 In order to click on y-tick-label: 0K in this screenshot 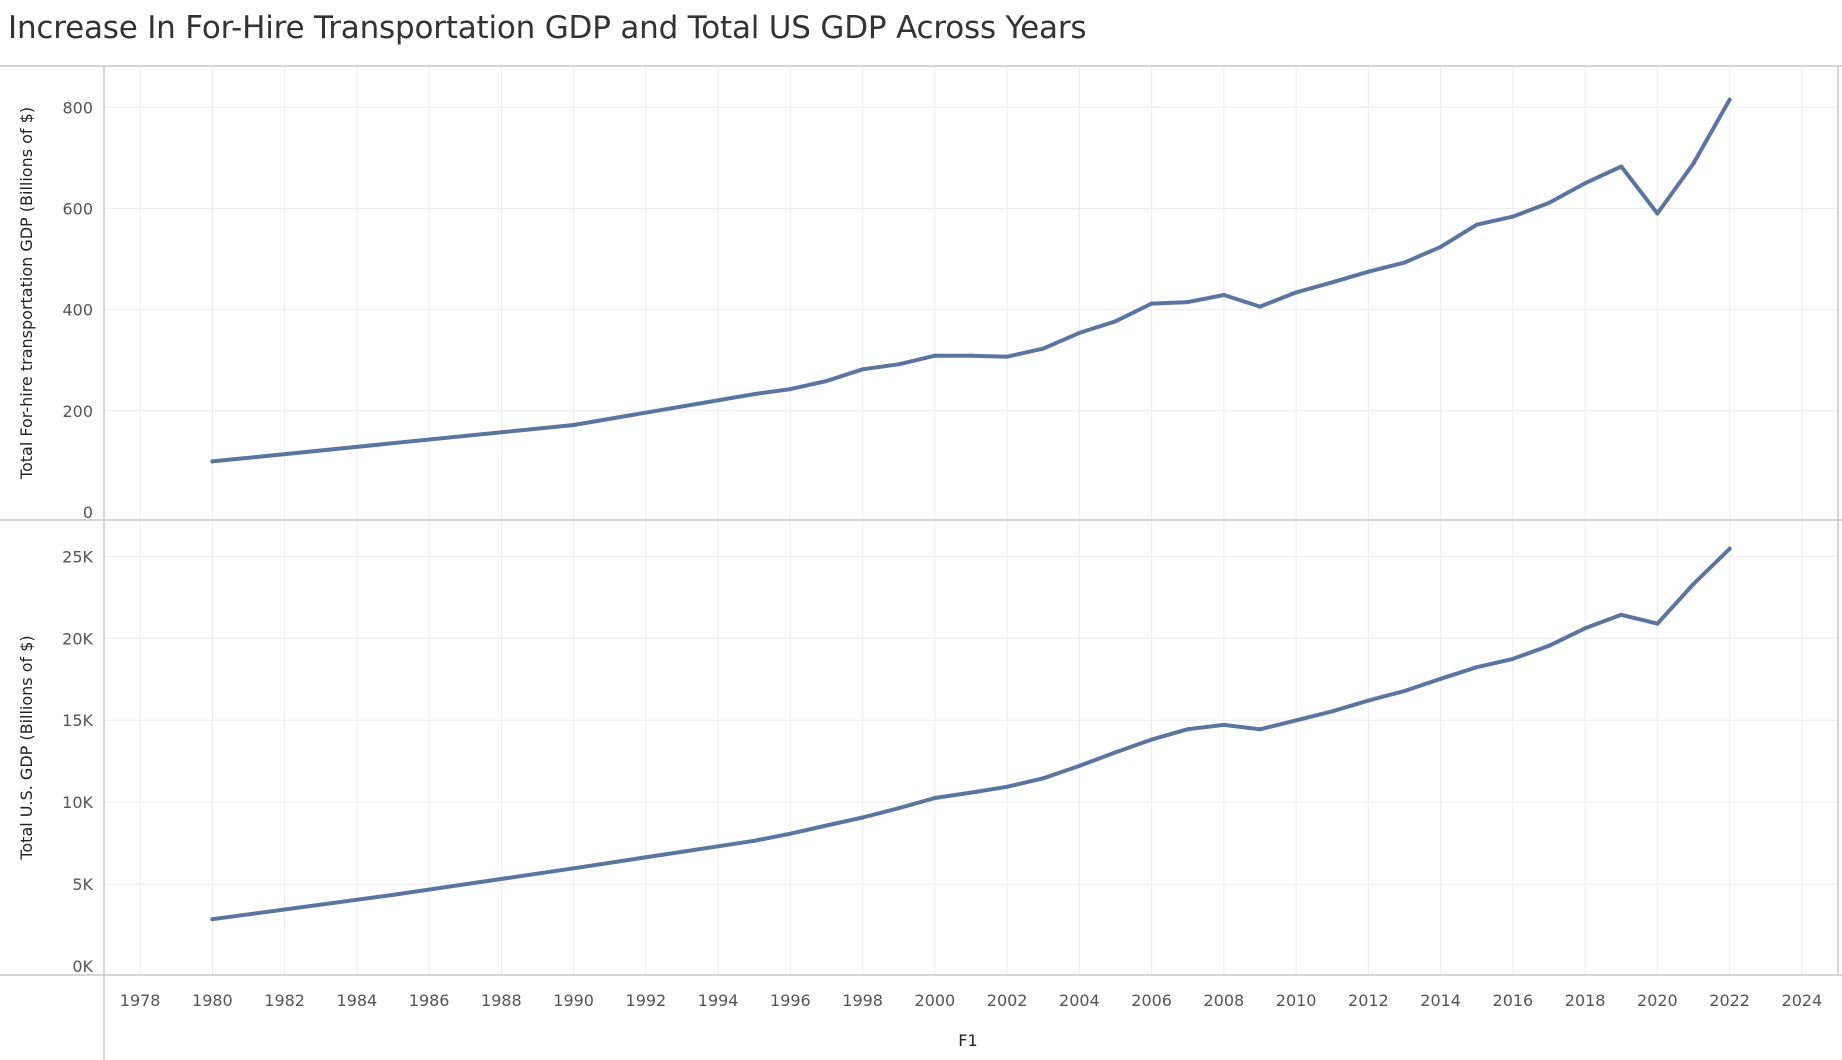, I will do `click(82, 966)`.